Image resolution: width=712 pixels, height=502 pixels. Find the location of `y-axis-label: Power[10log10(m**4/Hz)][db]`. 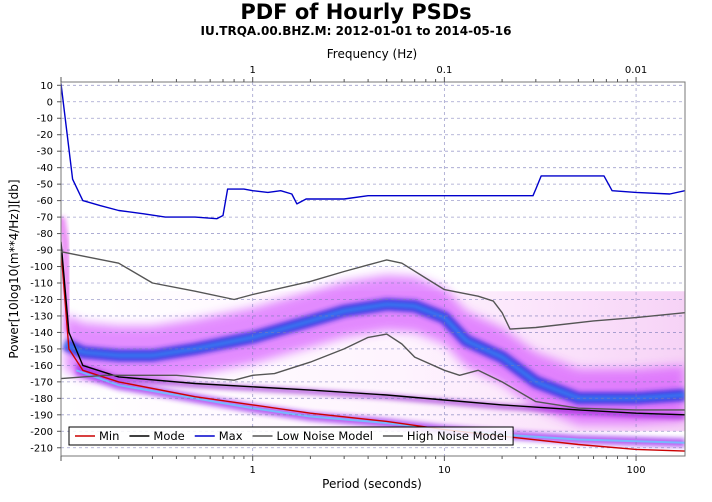

y-axis-label: Power[10log10(m**4/Hz)][db] is located at coordinates (14, 268).